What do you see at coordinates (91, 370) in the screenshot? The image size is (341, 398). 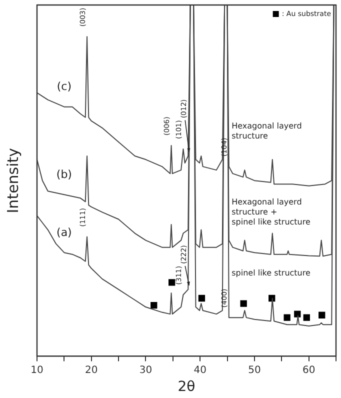 I see `x-tick-label: 20` at bounding box center [91, 370].